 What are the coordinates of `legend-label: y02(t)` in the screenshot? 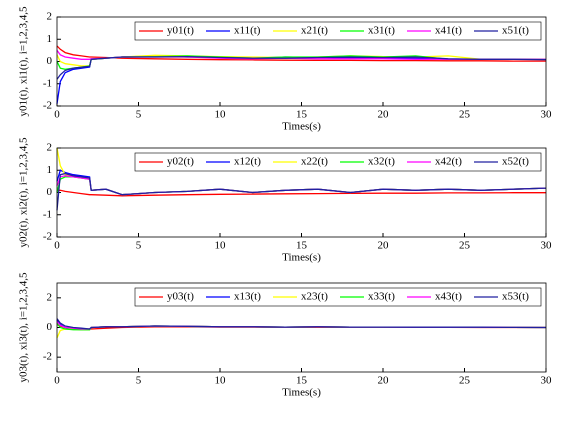 It's located at (180, 162).